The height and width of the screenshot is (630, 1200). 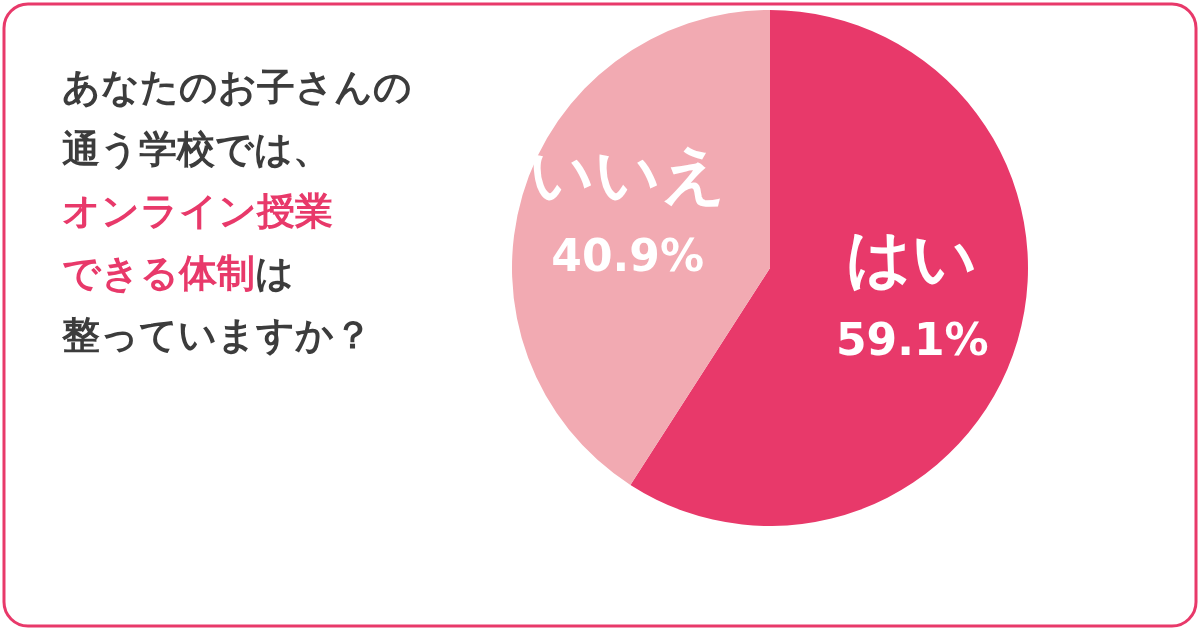 What do you see at coordinates (627, 174) in the screenshot?
I see `slice-label: いいえ` at bounding box center [627, 174].